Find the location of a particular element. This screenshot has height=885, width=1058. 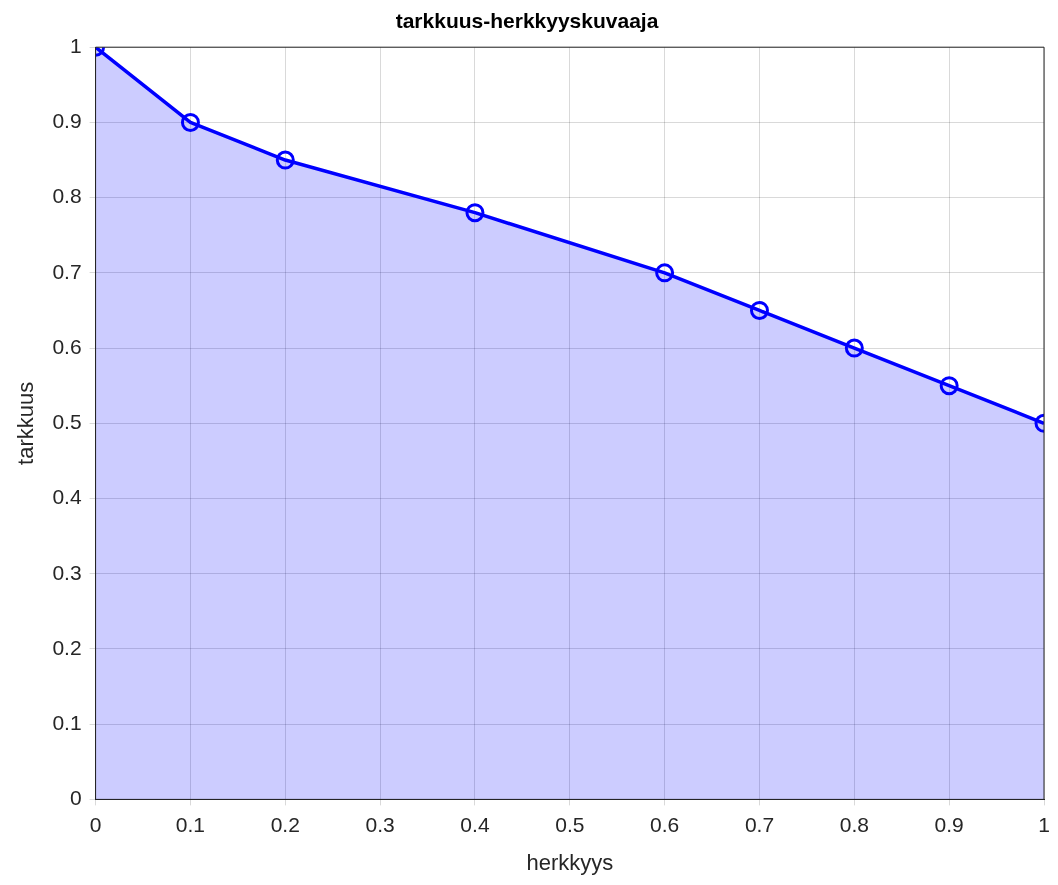

y-tick-label: 0.1 is located at coordinates (67, 722).